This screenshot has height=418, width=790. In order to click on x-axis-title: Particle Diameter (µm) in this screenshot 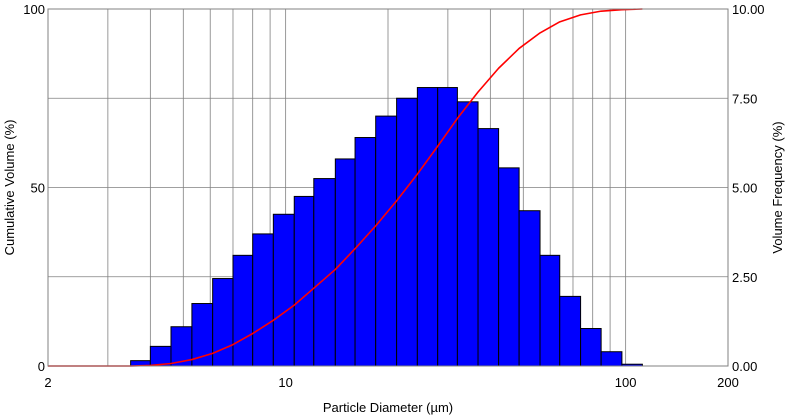, I will do `click(388, 407)`.